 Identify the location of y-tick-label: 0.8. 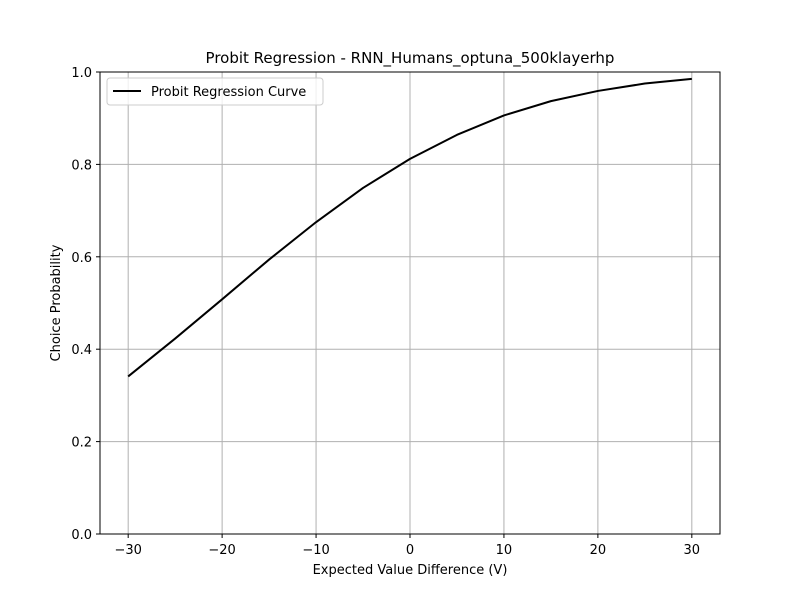
(81, 165).